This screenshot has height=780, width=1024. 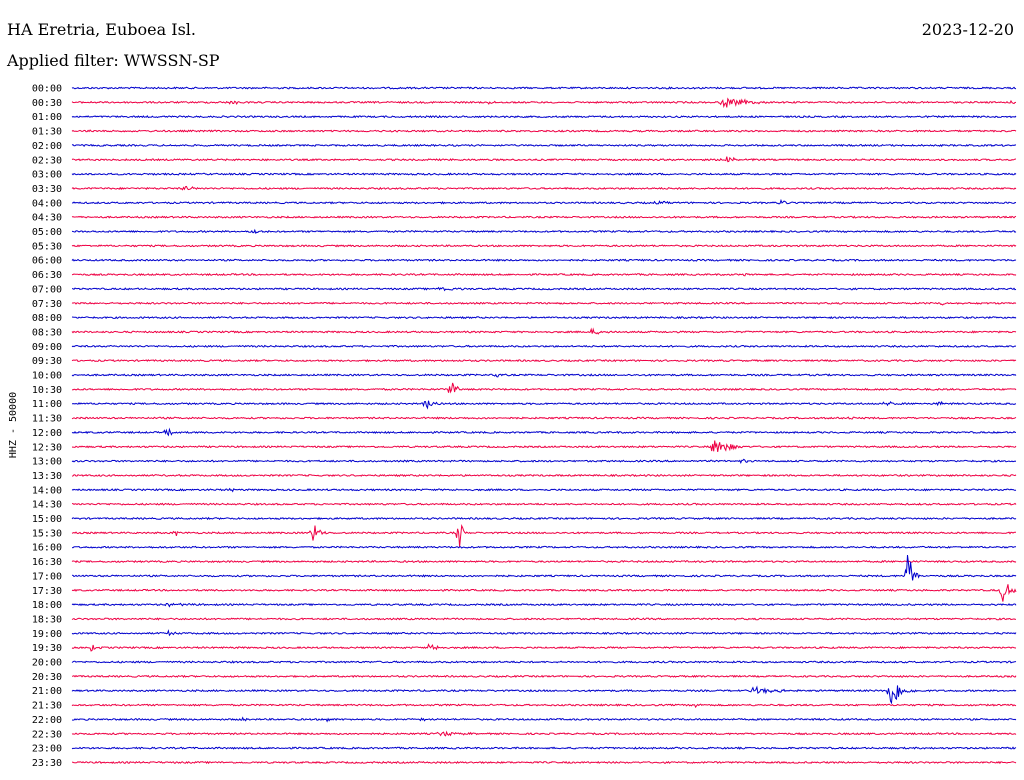 I want to click on row-label-1230: 12:30, so click(x=47, y=447).